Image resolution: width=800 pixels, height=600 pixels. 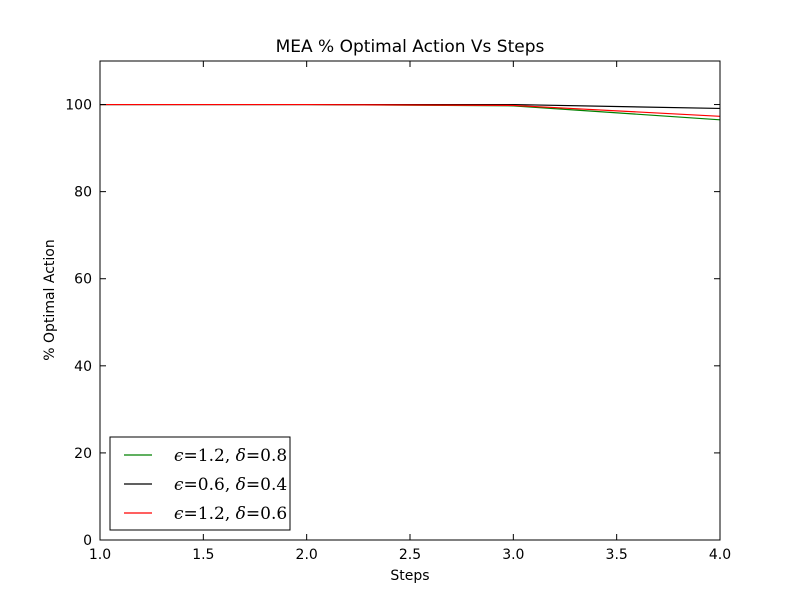 I want to click on legend: ϵ=1.2, δ=0.8ϵ=0.6, δ=0.4ϵ=1.2, δ=0.6, so click(x=200, y=483).